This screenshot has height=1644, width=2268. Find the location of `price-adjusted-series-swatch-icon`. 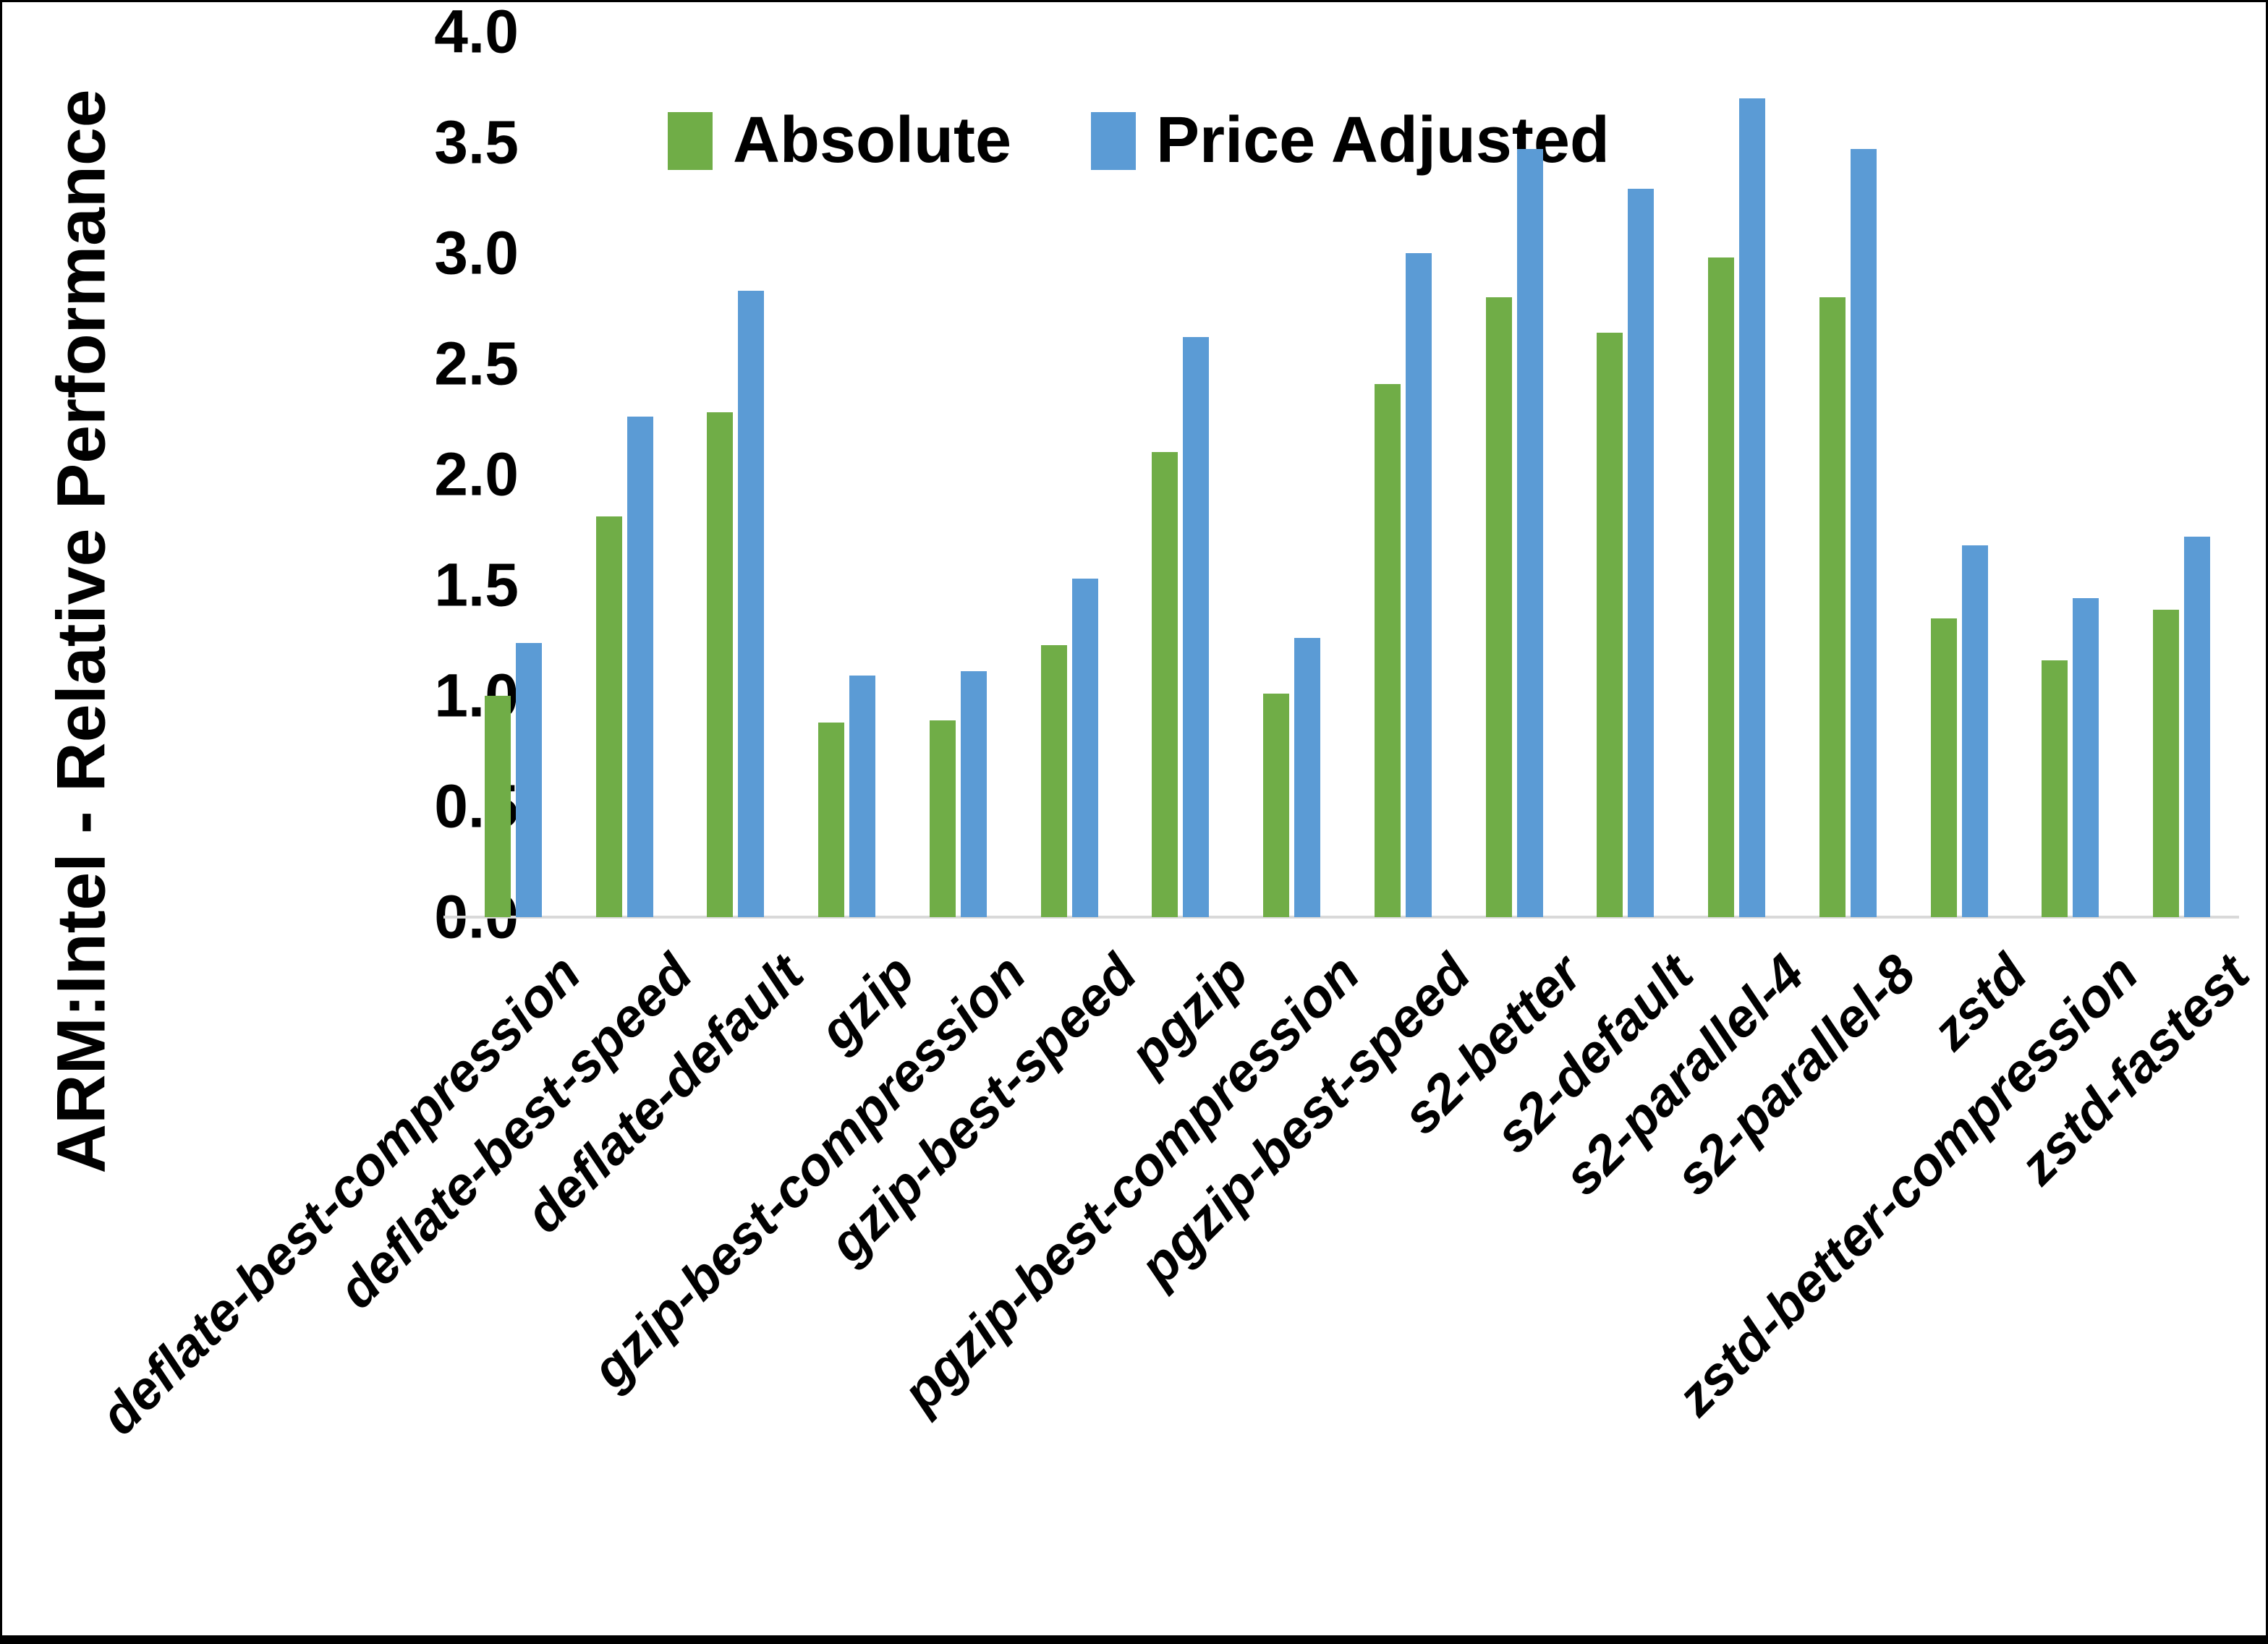

price-adjusted-series-swatch-icon is located at coordinates (1114, 140).